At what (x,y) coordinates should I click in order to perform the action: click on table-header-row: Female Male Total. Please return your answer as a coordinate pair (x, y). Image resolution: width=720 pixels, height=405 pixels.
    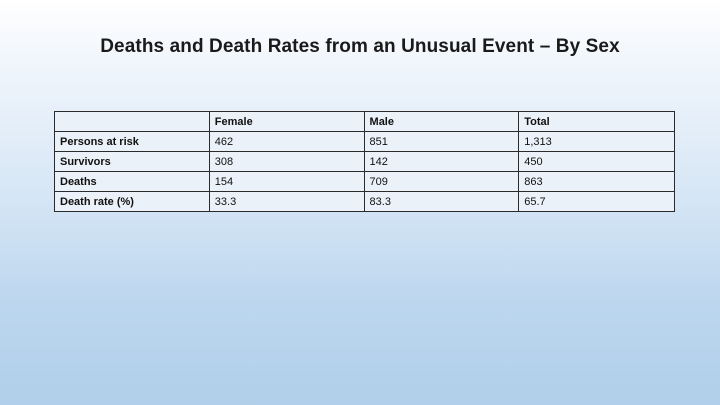
    Looking at the image, I should click on (364, 121).